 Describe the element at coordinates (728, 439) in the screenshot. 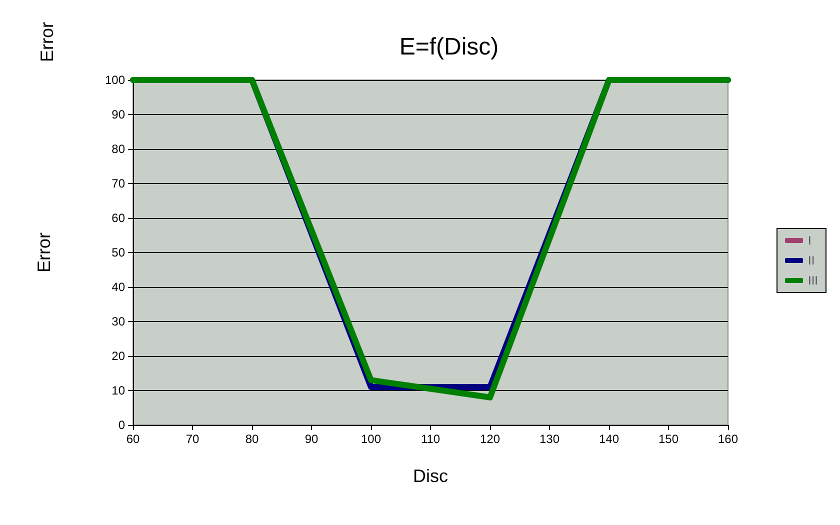

I see `x-tick-label: 160` at that location.